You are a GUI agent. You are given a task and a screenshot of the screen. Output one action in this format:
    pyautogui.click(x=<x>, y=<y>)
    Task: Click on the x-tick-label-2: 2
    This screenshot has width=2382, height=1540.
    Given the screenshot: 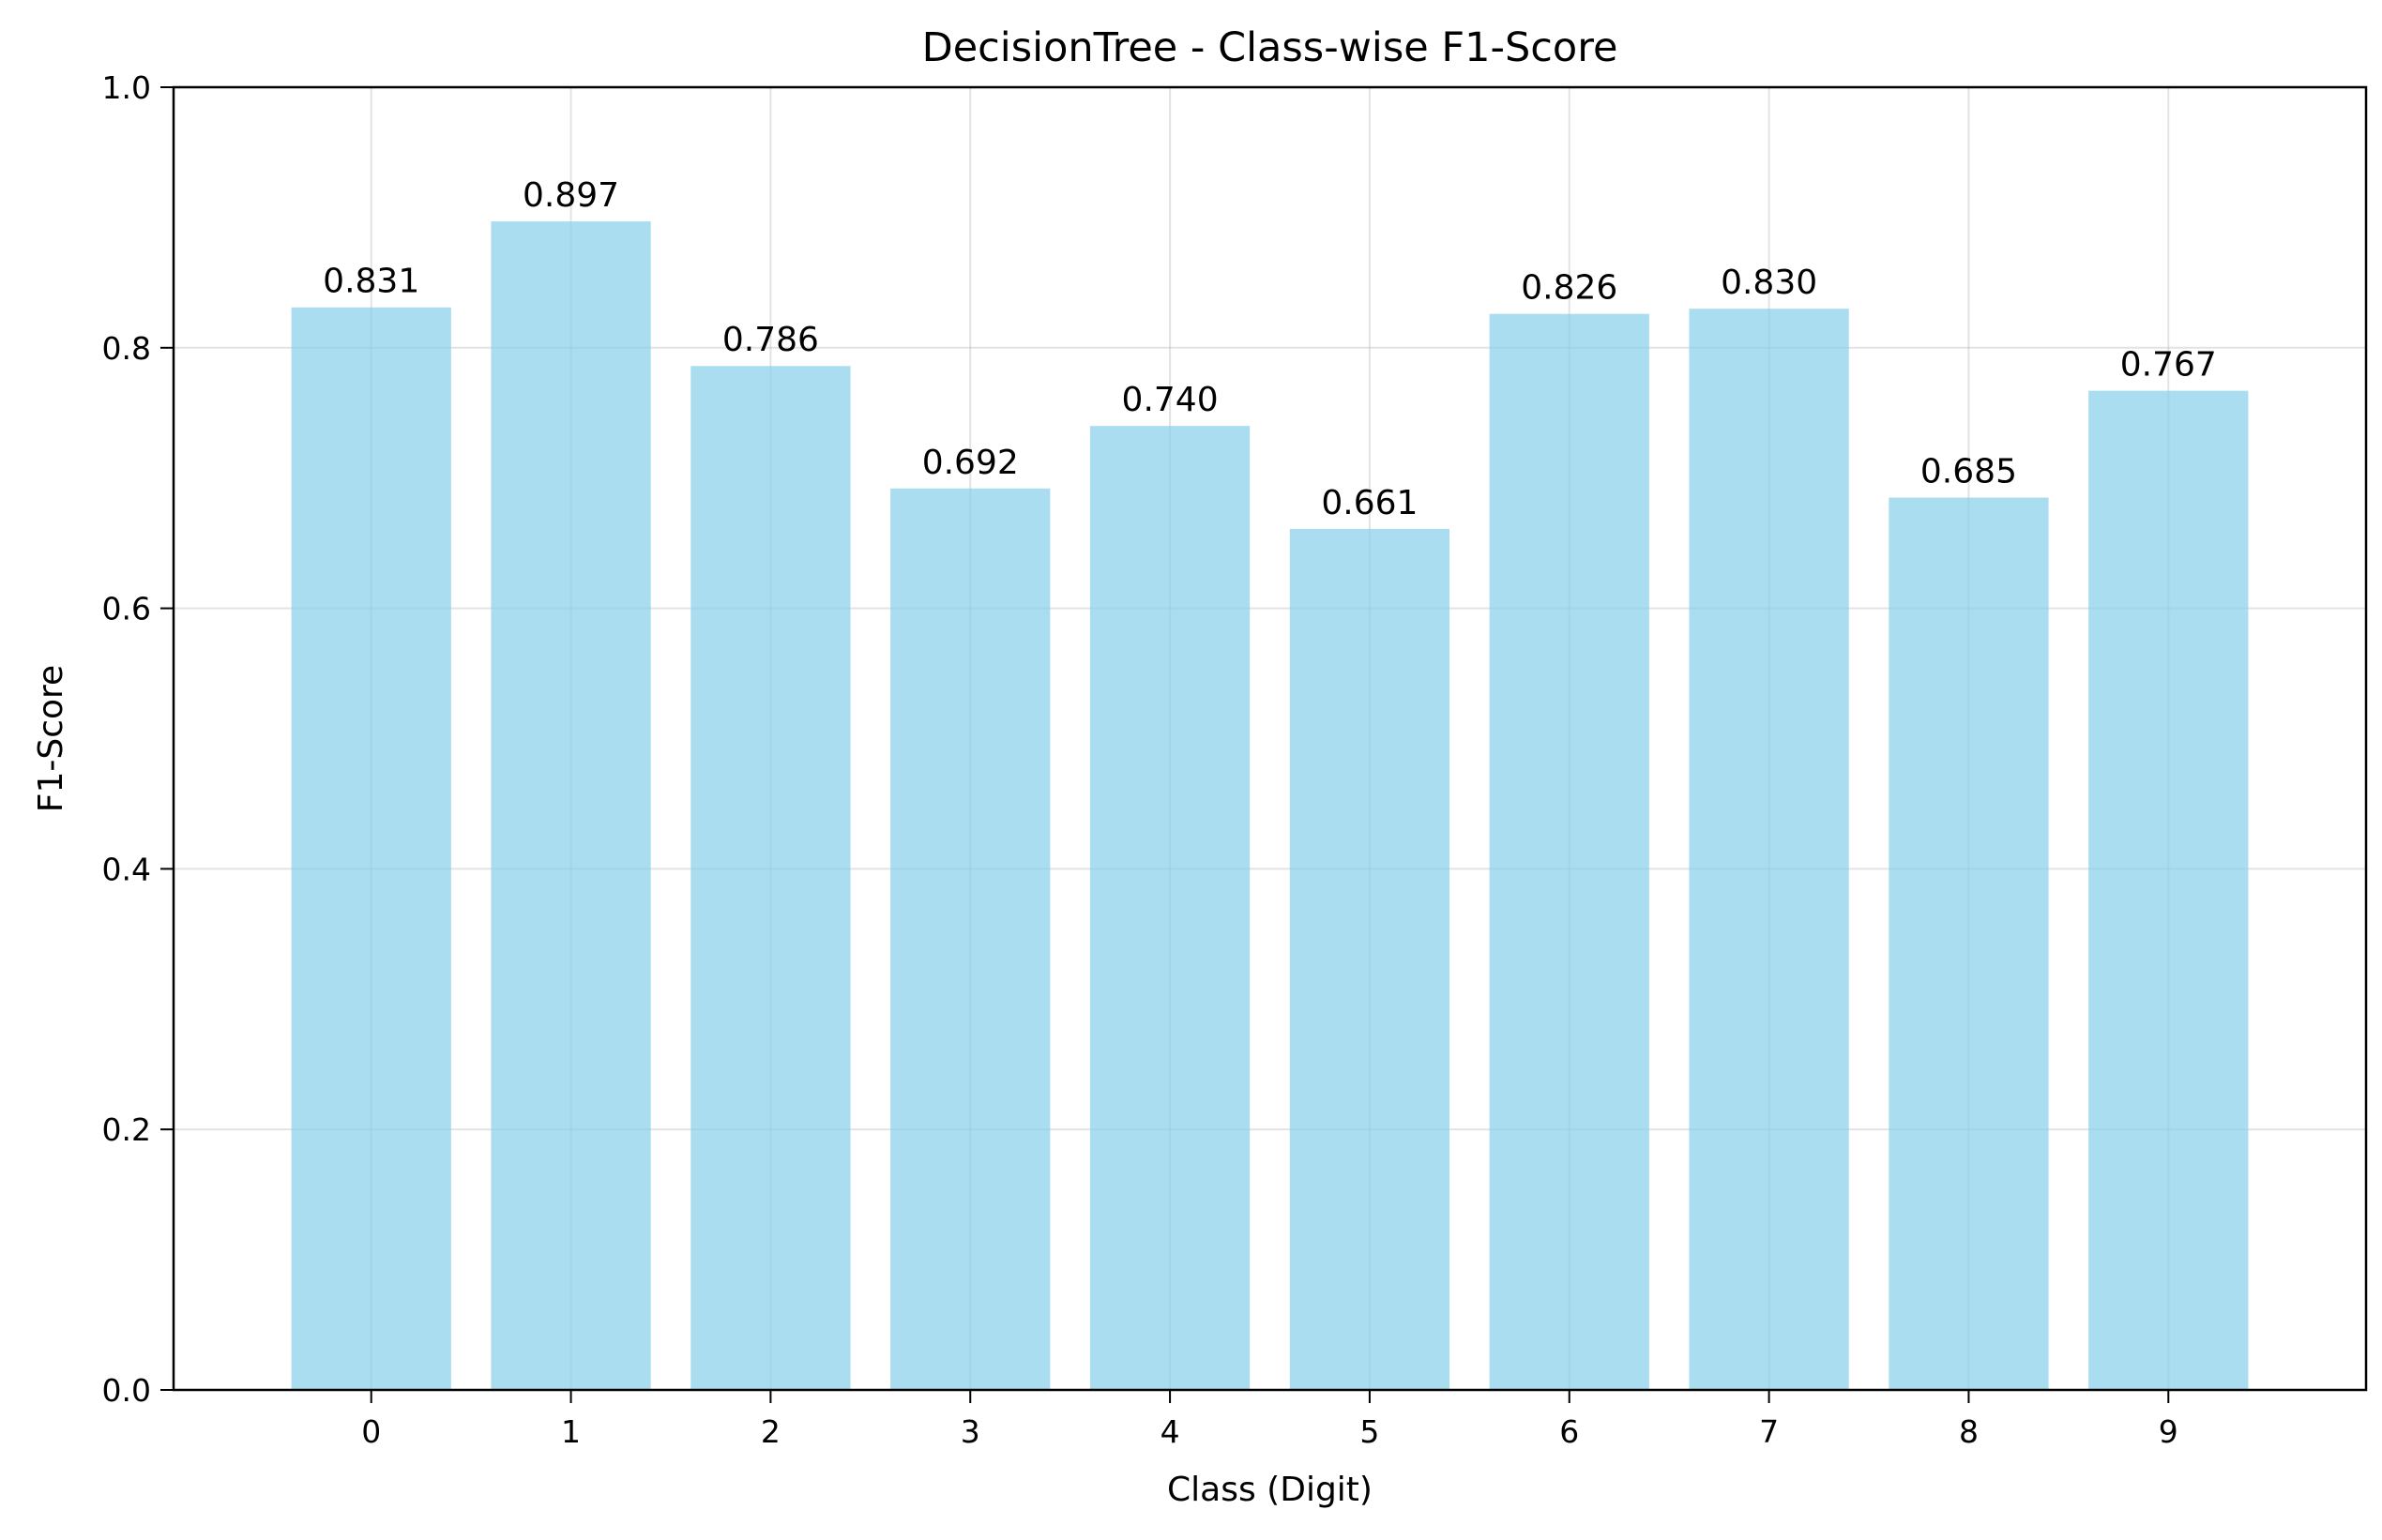 What is the action you would take?
    pyautogui.click(x=771, y=1431)
    